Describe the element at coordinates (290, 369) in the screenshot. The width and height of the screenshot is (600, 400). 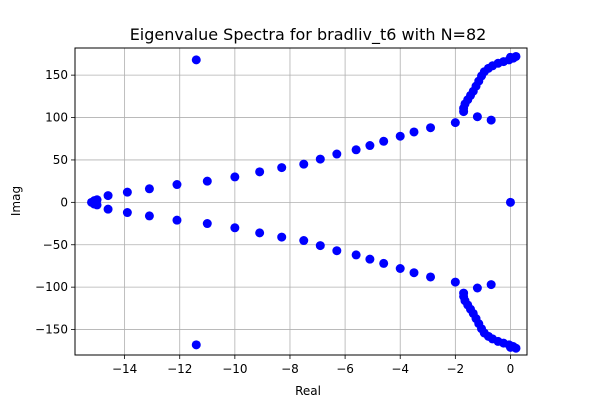
I see `x-tick-label: −8` at that location.